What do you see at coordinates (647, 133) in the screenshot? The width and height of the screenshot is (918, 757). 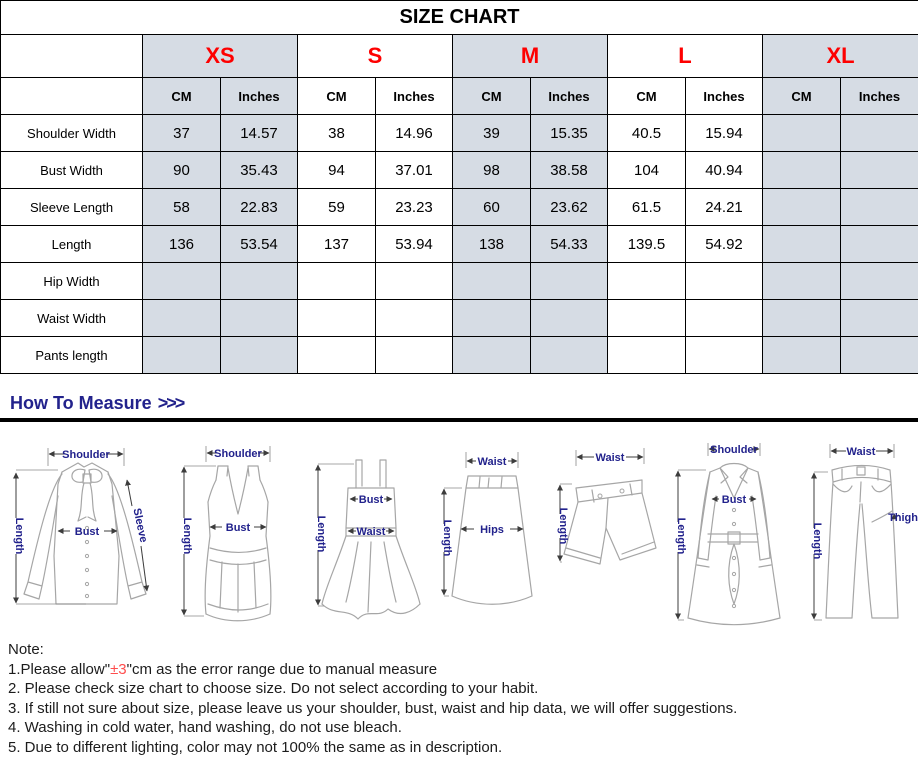 I see `table-cell: 40.5` at bounding box center [647, 133].